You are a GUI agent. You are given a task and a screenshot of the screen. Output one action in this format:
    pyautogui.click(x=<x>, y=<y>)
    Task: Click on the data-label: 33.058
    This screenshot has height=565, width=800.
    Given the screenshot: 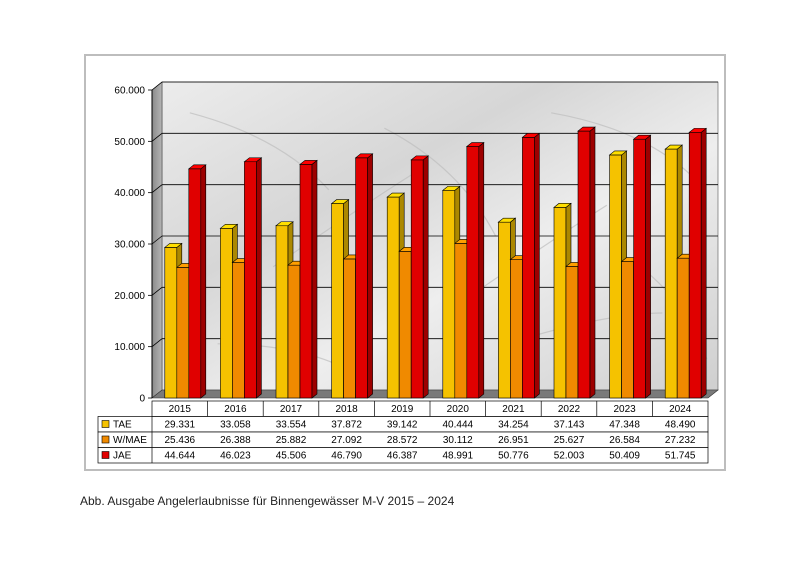 What is the action you would take?
    pyautogui.click(x=235, y=425)
    